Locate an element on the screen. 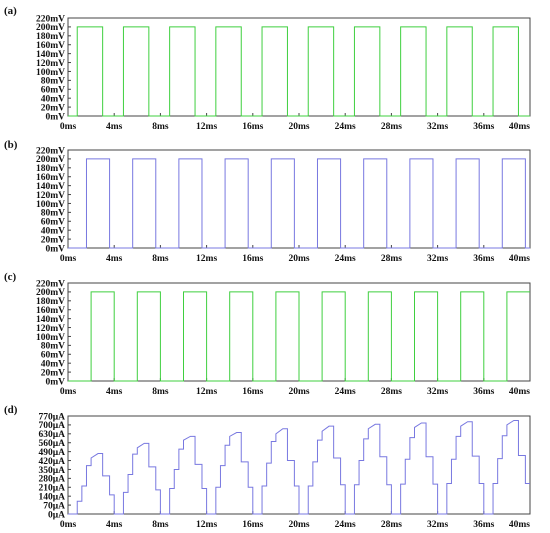 Image resolution: width=550 pixels, height=533 pixels. panel-c-x-tick-label: 4ms is located at coordinates (114, 392).